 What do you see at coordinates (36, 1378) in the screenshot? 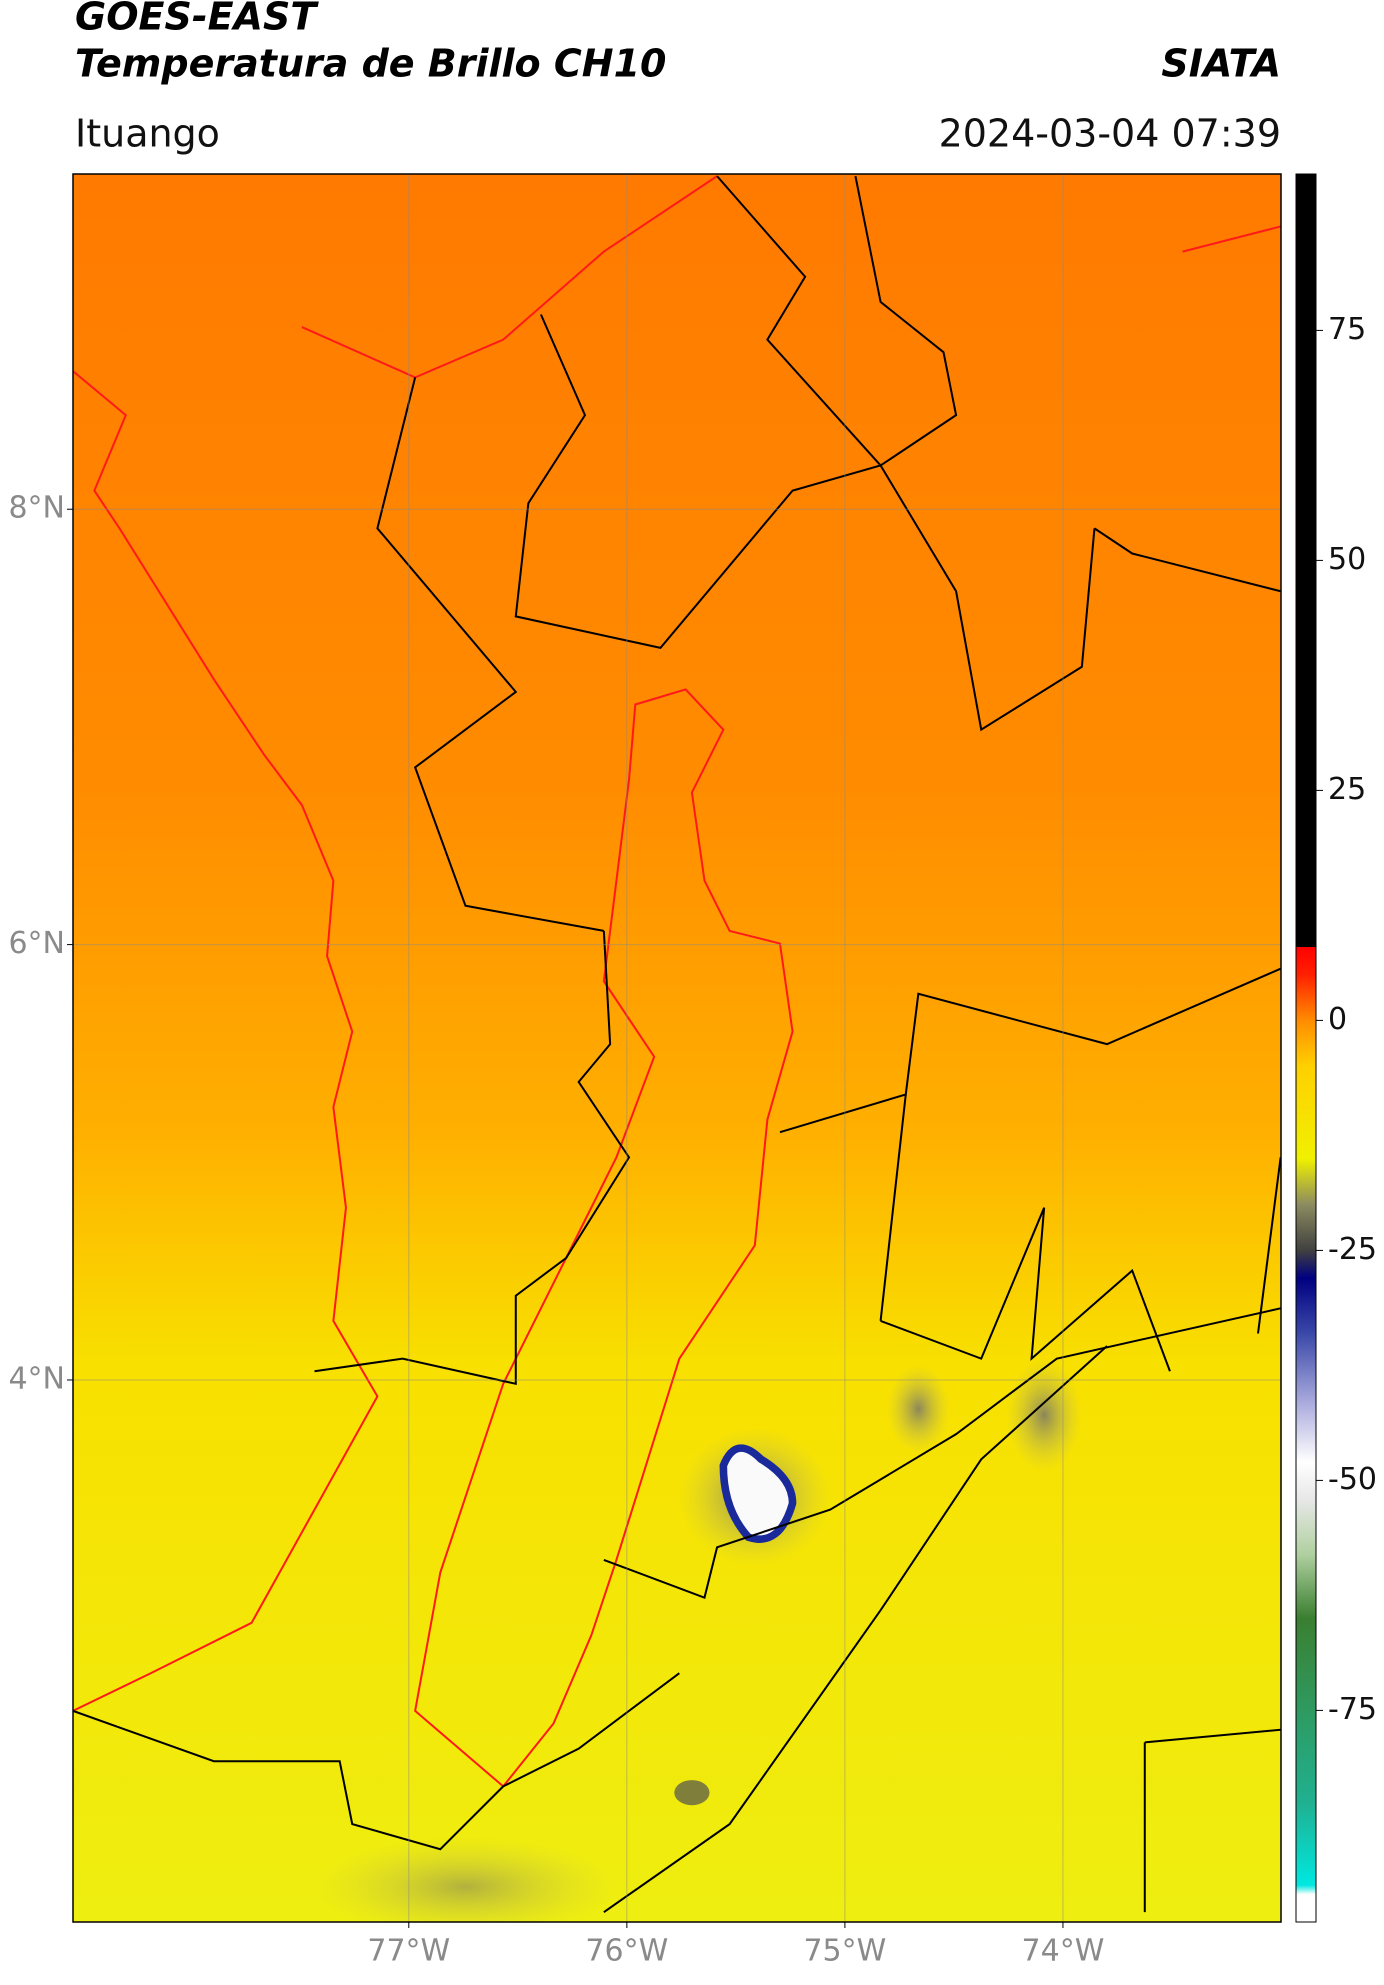
I see `lat-label: 4°N` at bounding box center [36, 1378].